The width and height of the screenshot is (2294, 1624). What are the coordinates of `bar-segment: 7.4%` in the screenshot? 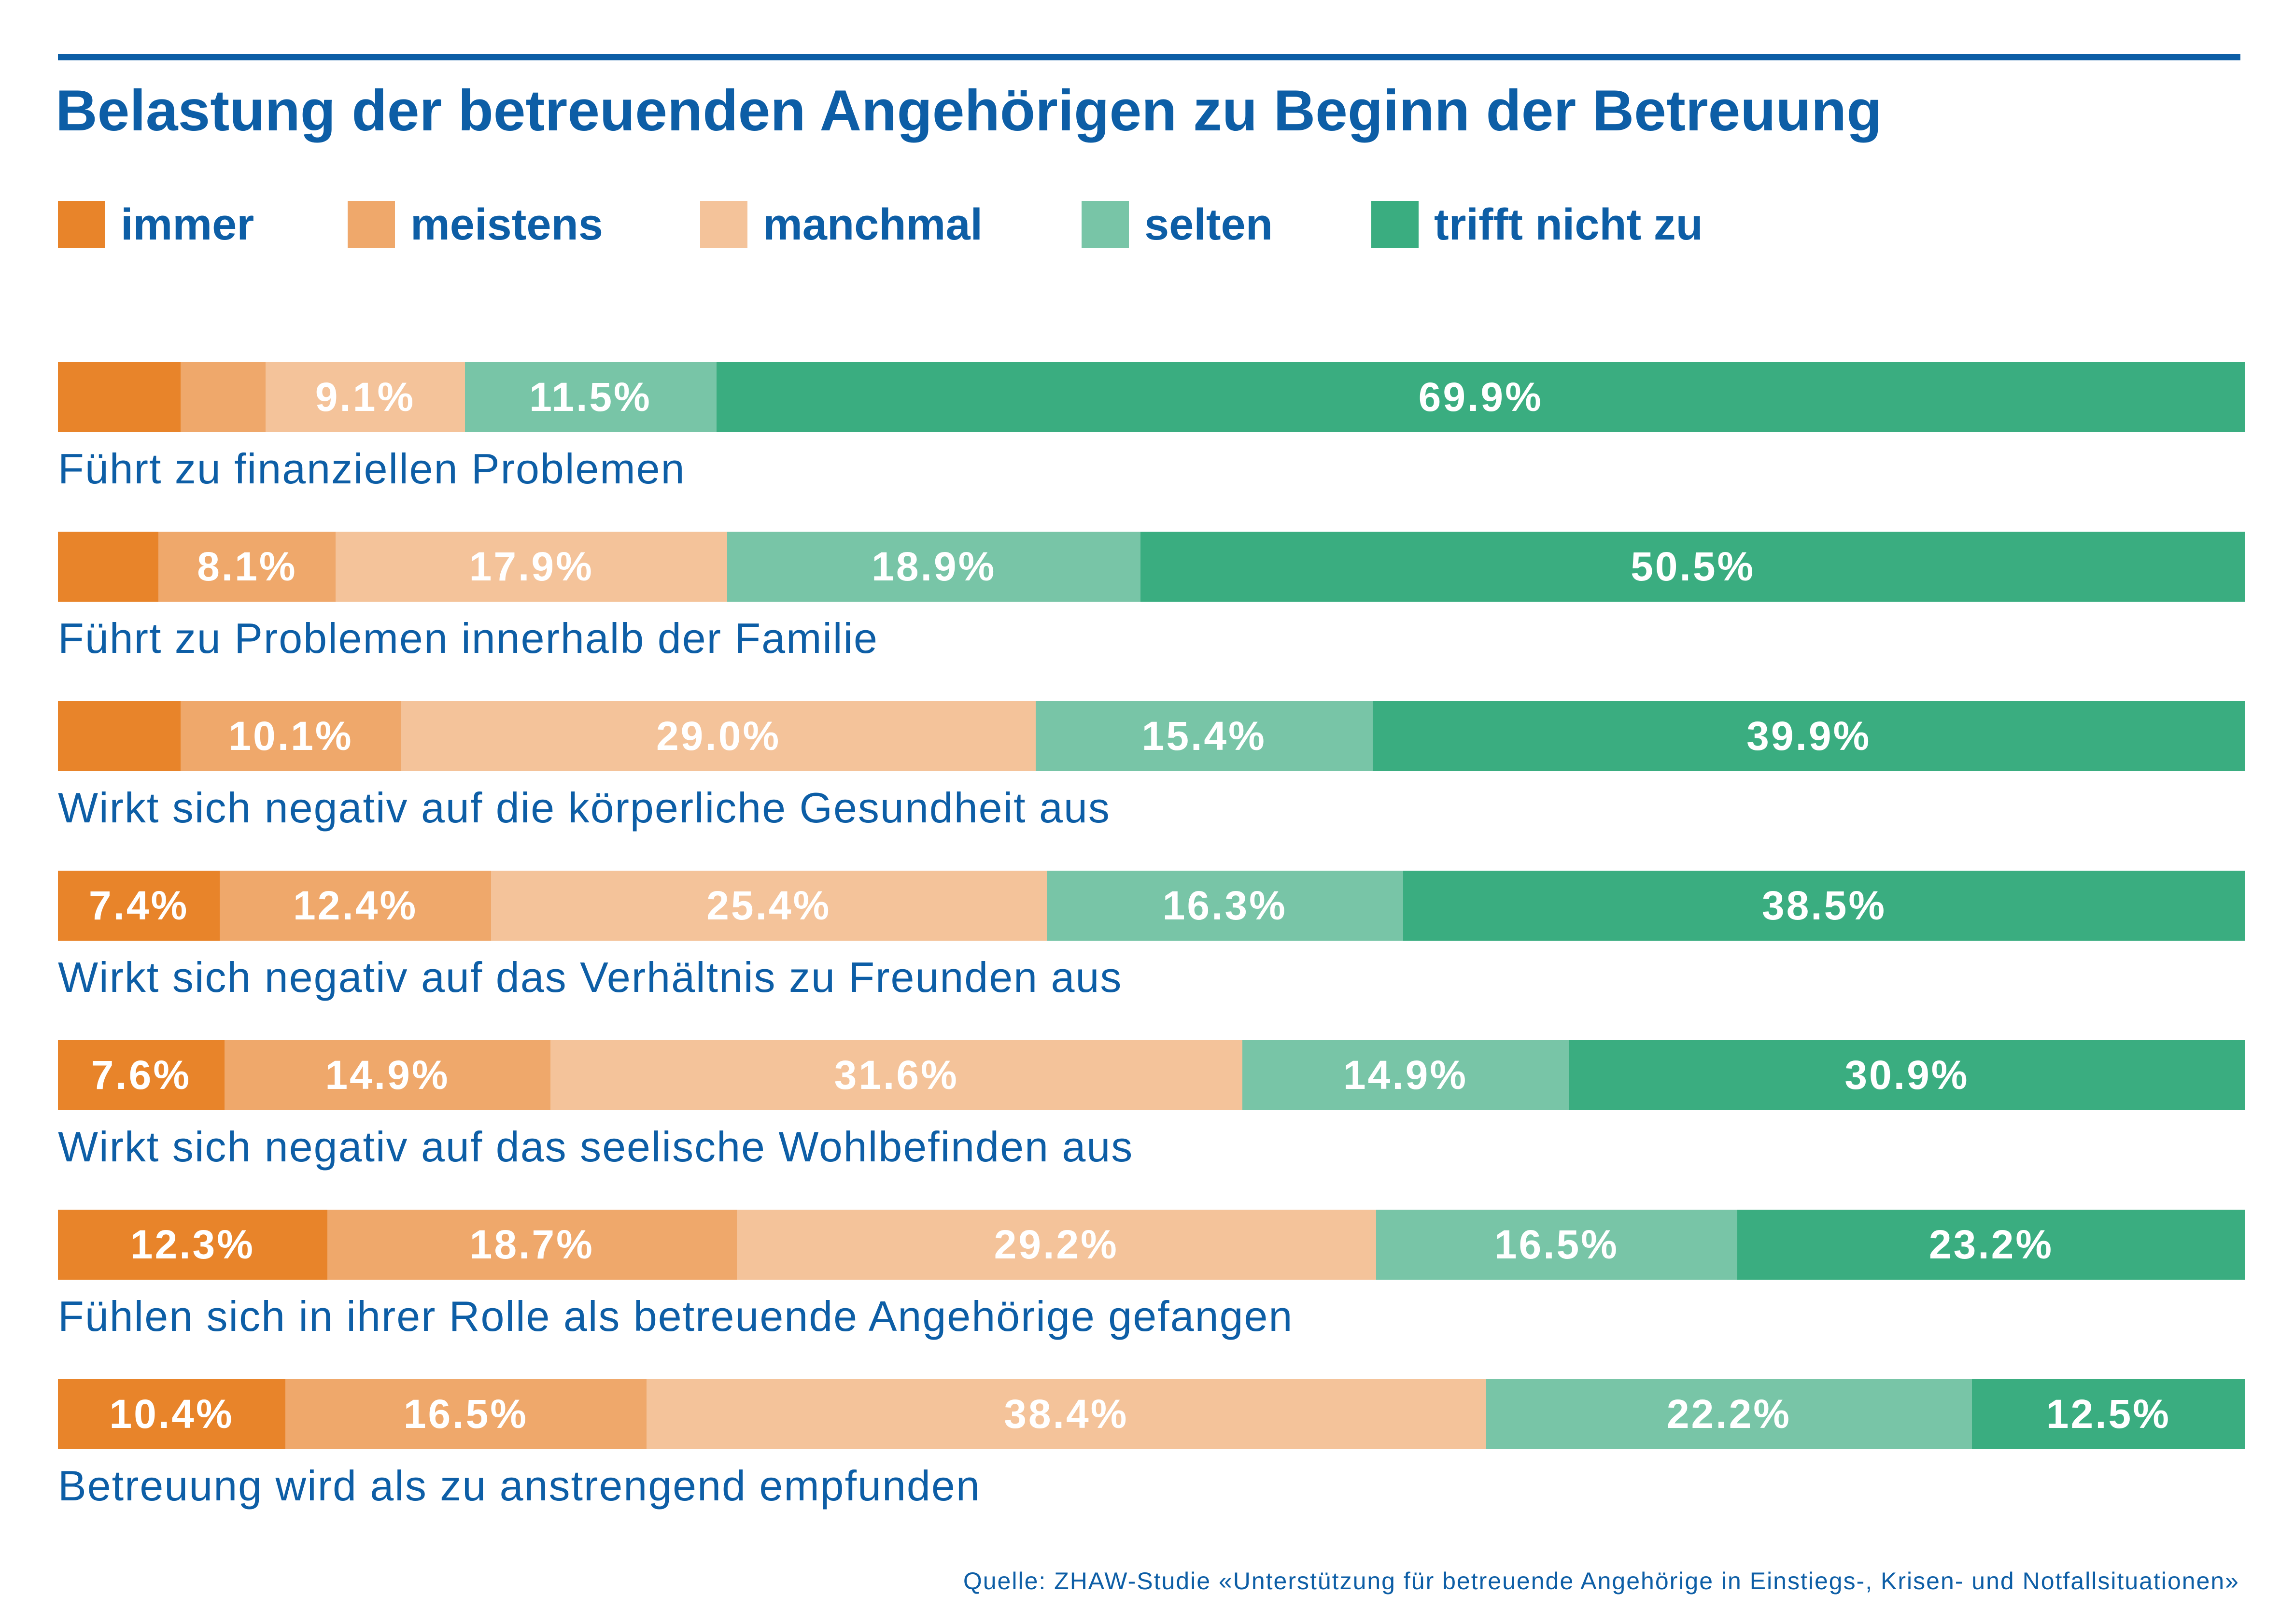 It's located at (139, 906).